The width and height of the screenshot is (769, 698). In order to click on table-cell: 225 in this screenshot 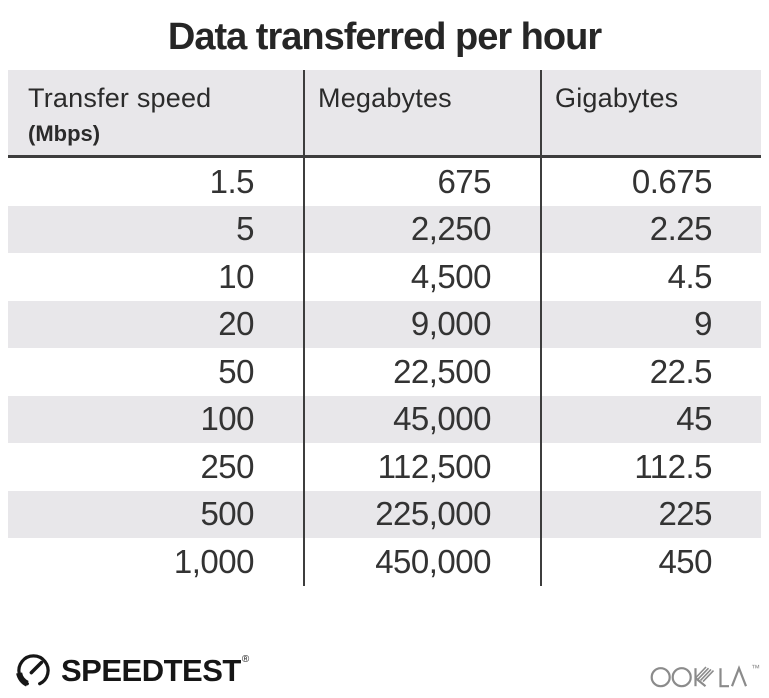, I will do `click(650, 514)`.